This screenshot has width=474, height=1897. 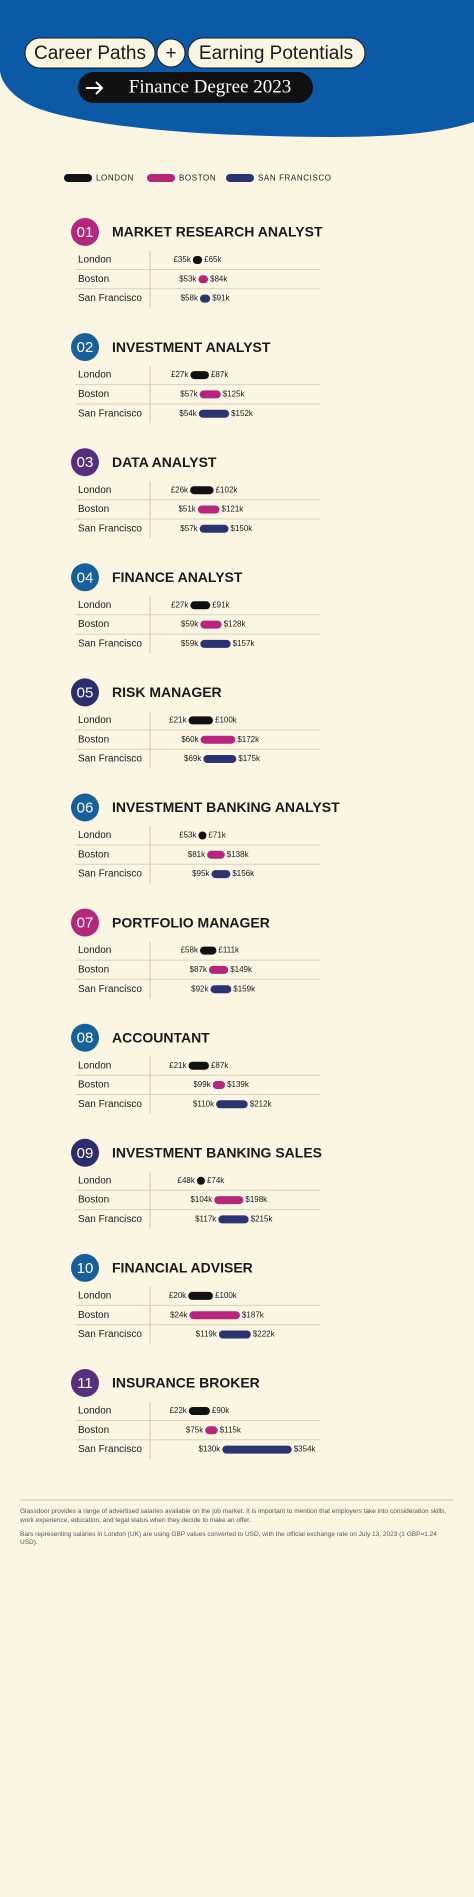 What do you see at coordinates (221, 1410) in the screenshot?
I see `high-label: £90k` at bounding box center [221, 1410].